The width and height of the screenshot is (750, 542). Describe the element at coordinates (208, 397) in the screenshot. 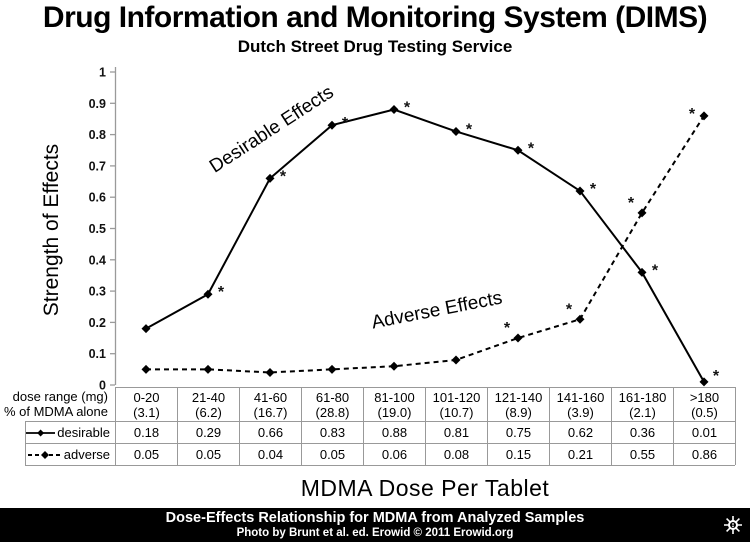

I see `dose-range-value: 21-40` at that location.